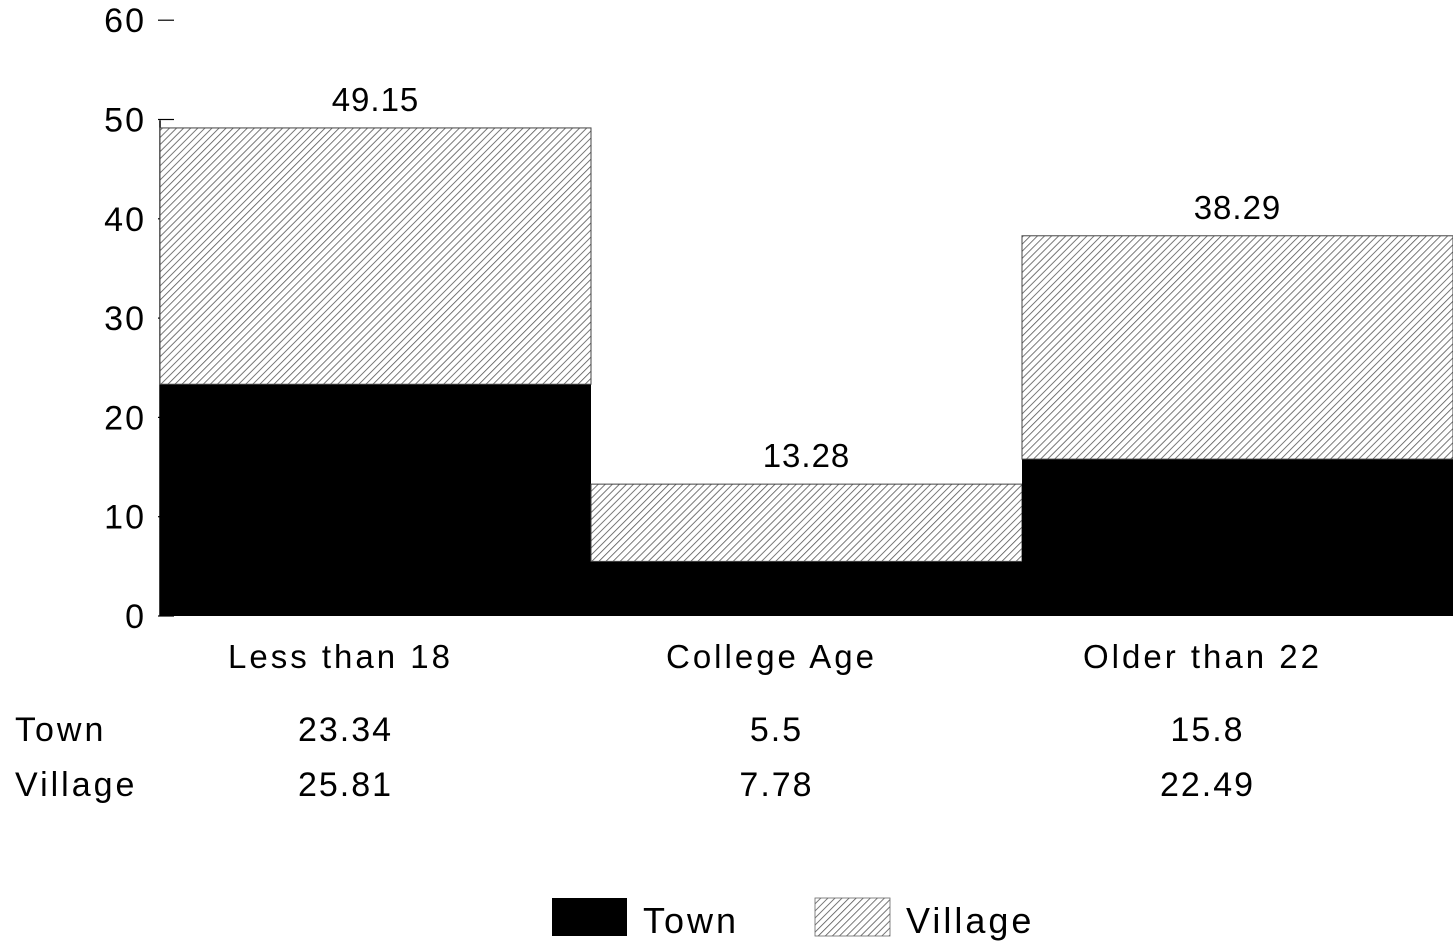 The height and width of the screenshot is (949, 1453). I want to click on bar-total-label: 38.29, so click(1238, 207).